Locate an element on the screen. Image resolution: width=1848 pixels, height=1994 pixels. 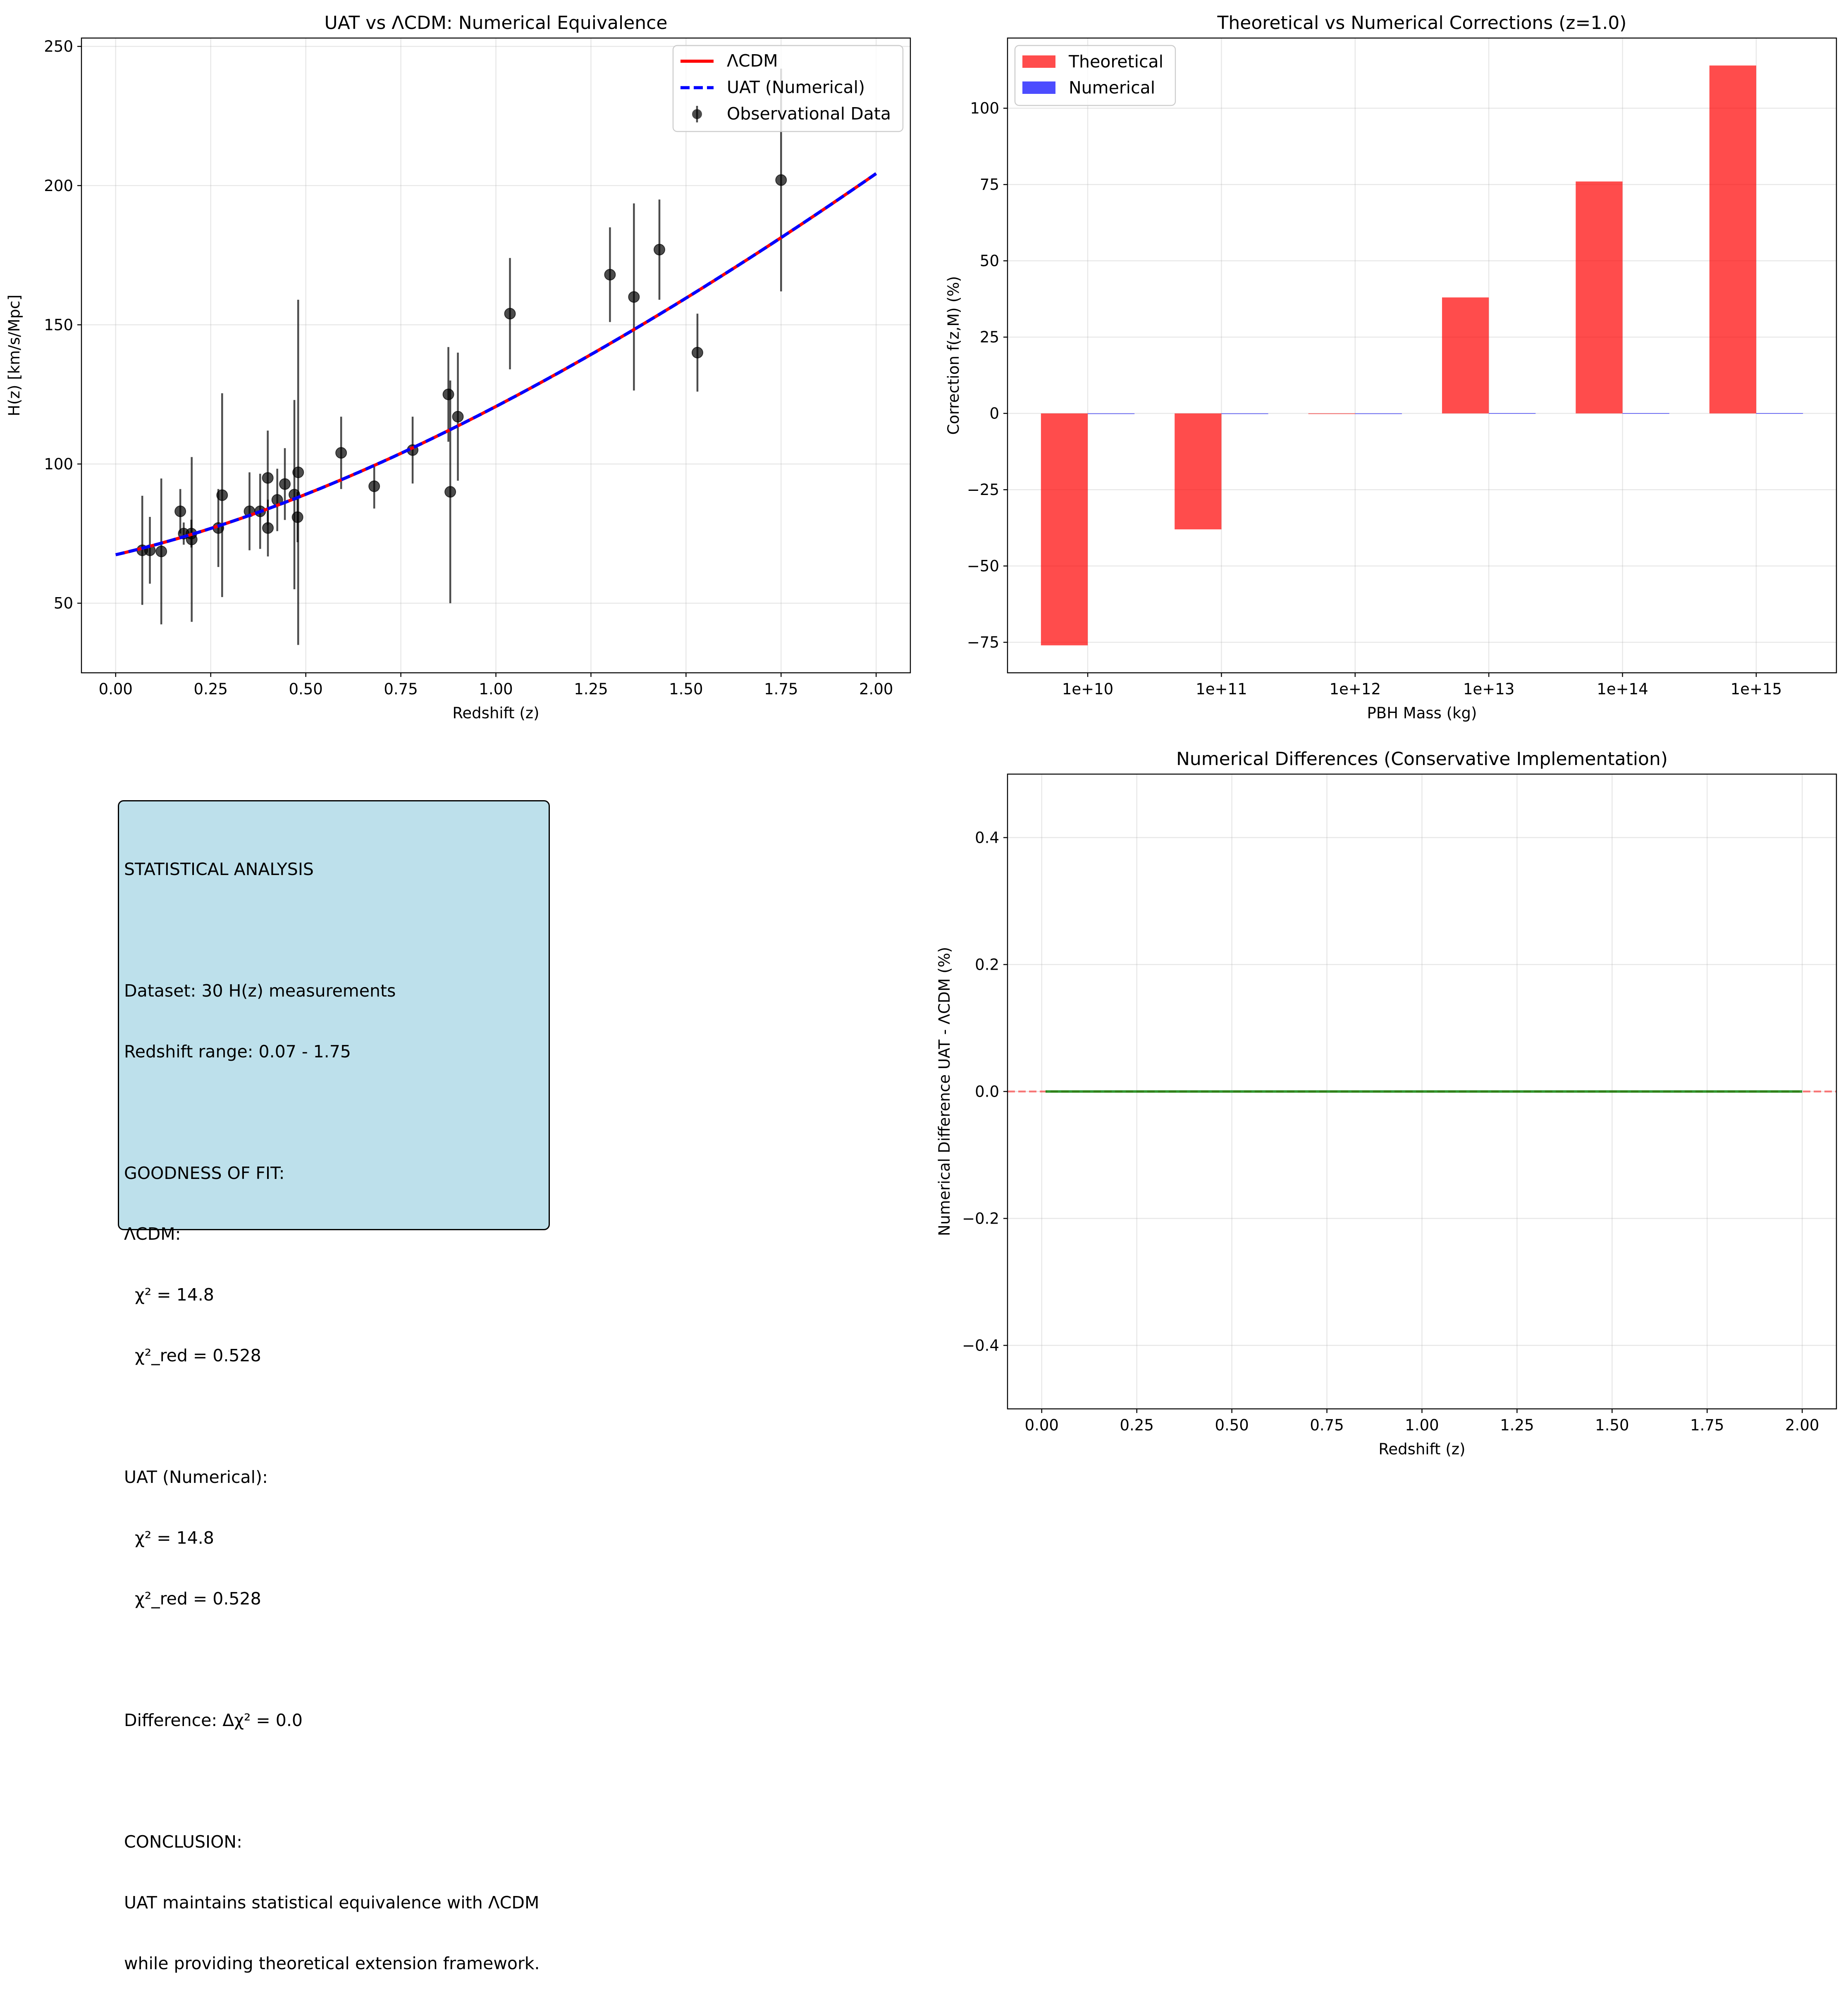
x-tick-label: 1.25 is located at coordinates (1517, 1425).